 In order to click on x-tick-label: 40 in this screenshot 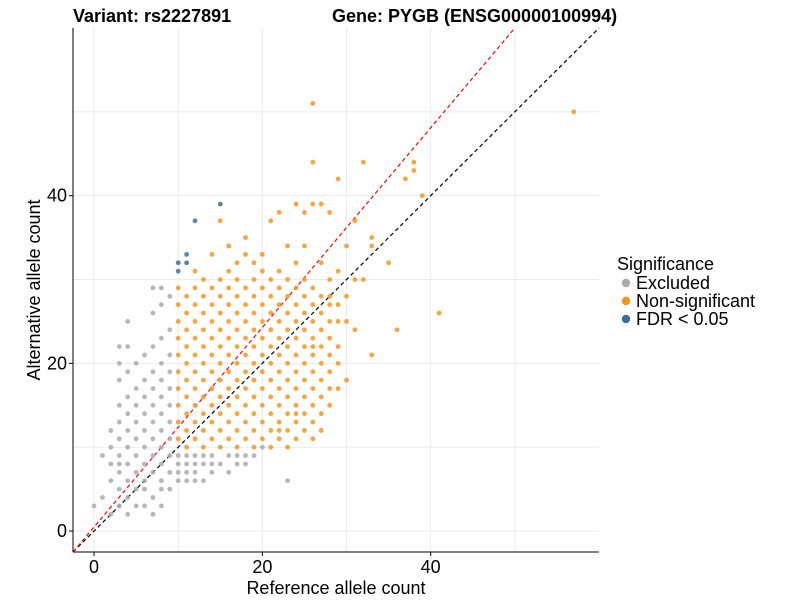, I will do `click(431, 567)`.